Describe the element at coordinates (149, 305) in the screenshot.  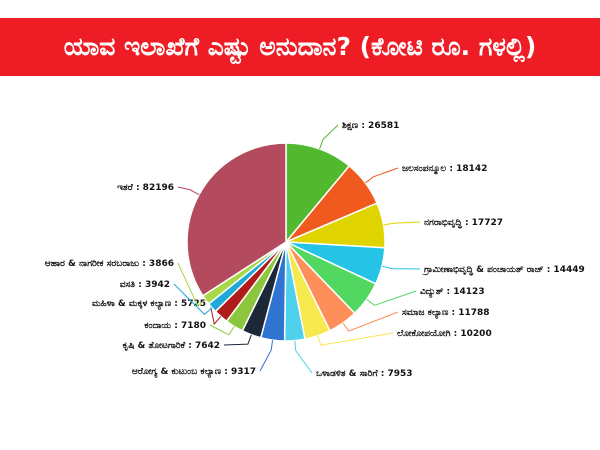
I see `slice-label: ಮಹಿಳಾ & ಮಕ್ಕಳ ಕಲ್ಯಾಣ : 5725` at that location.